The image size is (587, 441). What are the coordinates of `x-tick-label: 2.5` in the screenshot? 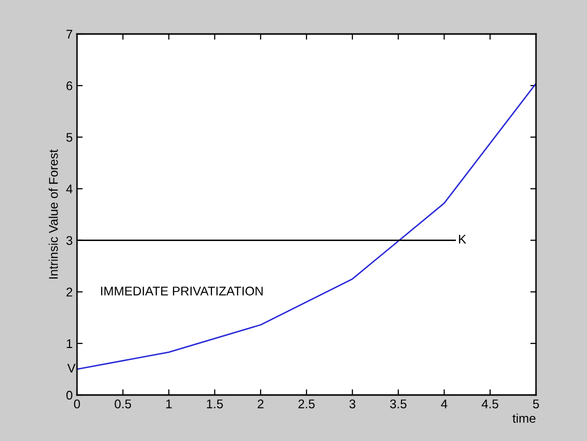 It's located at (306, 403).